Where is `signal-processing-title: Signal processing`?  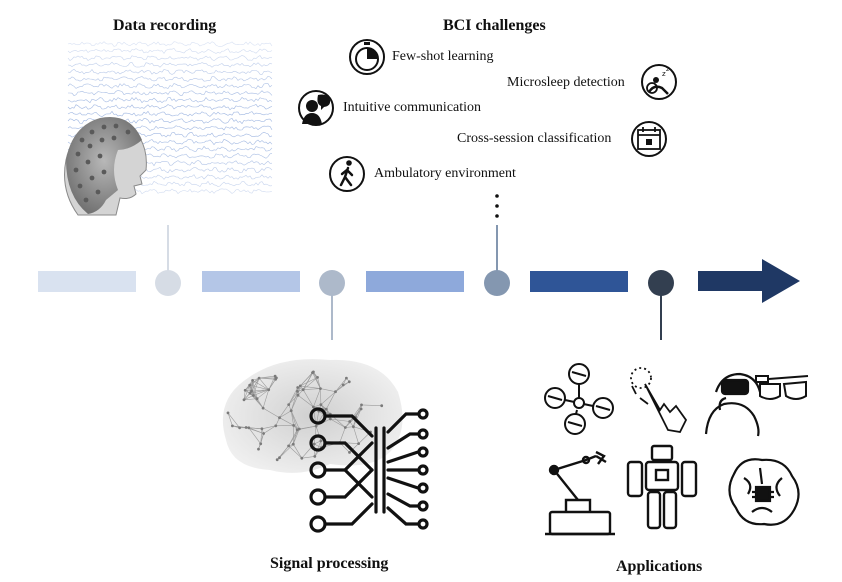
signal-processing-title: Signal processing is located at coordinates (329, 563).